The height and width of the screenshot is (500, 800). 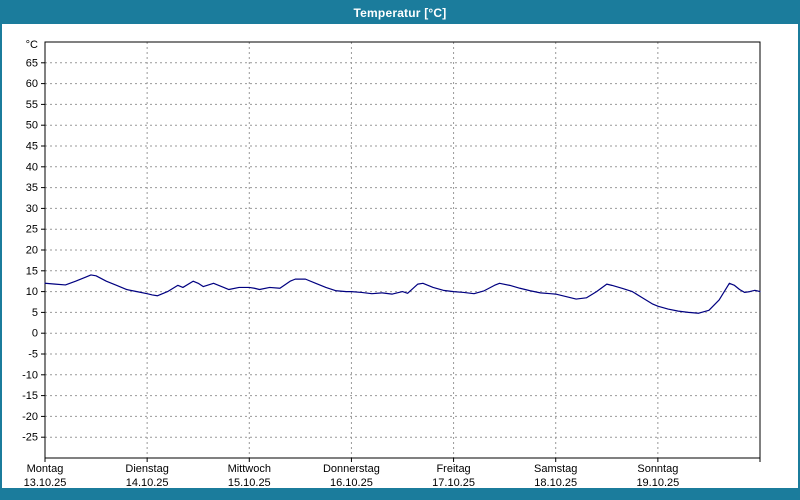 I want to click on x-day-name-label: Donnerstag, so click(x=351, y=469).